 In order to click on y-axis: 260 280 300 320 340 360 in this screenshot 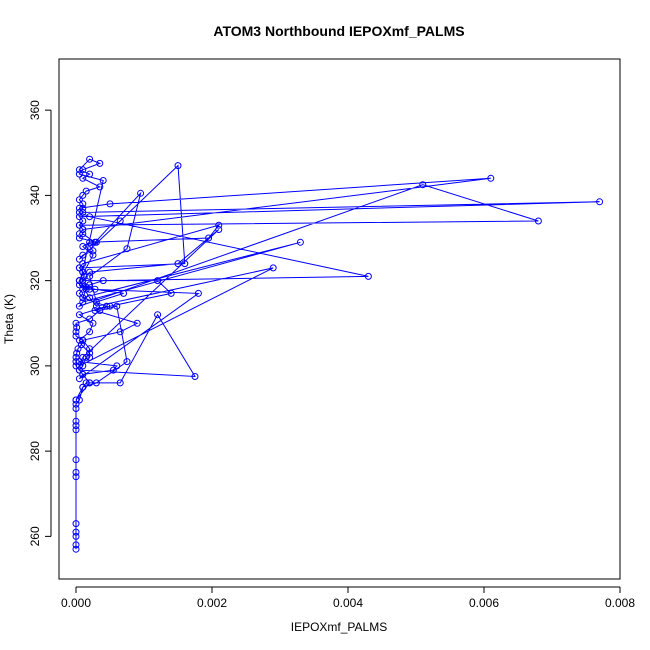, I will do `click(40, 323)`.